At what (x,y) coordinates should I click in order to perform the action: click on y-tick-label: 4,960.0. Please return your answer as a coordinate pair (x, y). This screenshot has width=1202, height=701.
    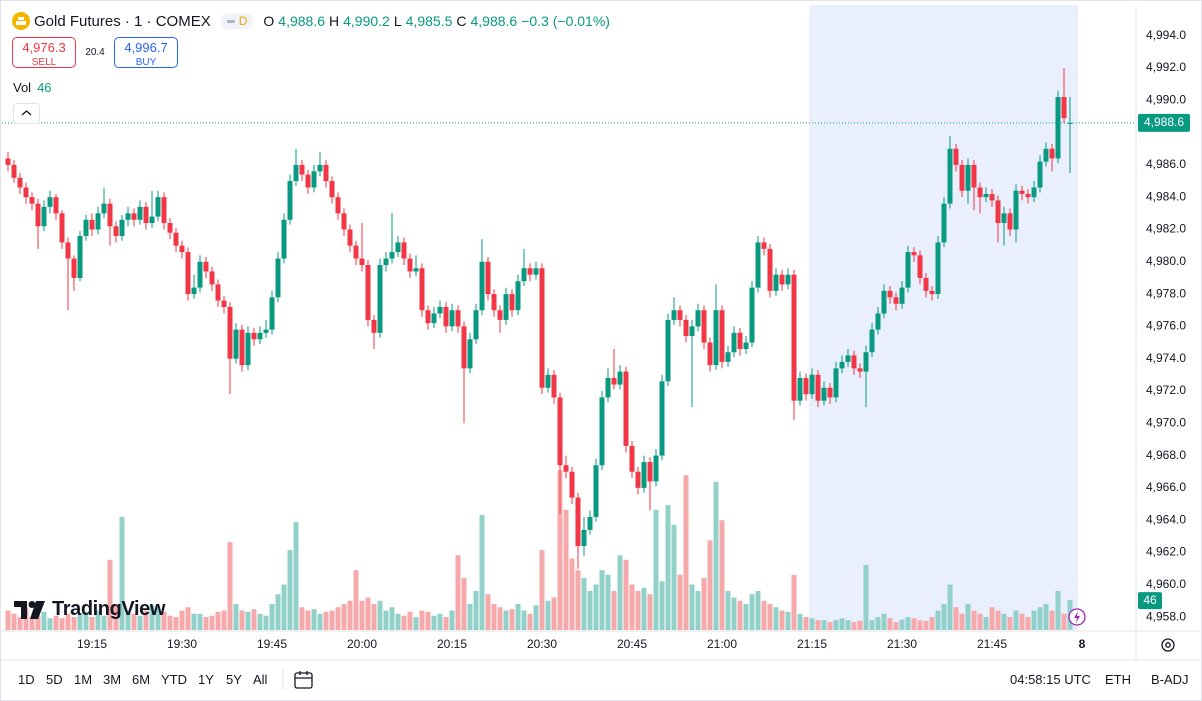
    Looking at the image, I should click on (1166, 584).